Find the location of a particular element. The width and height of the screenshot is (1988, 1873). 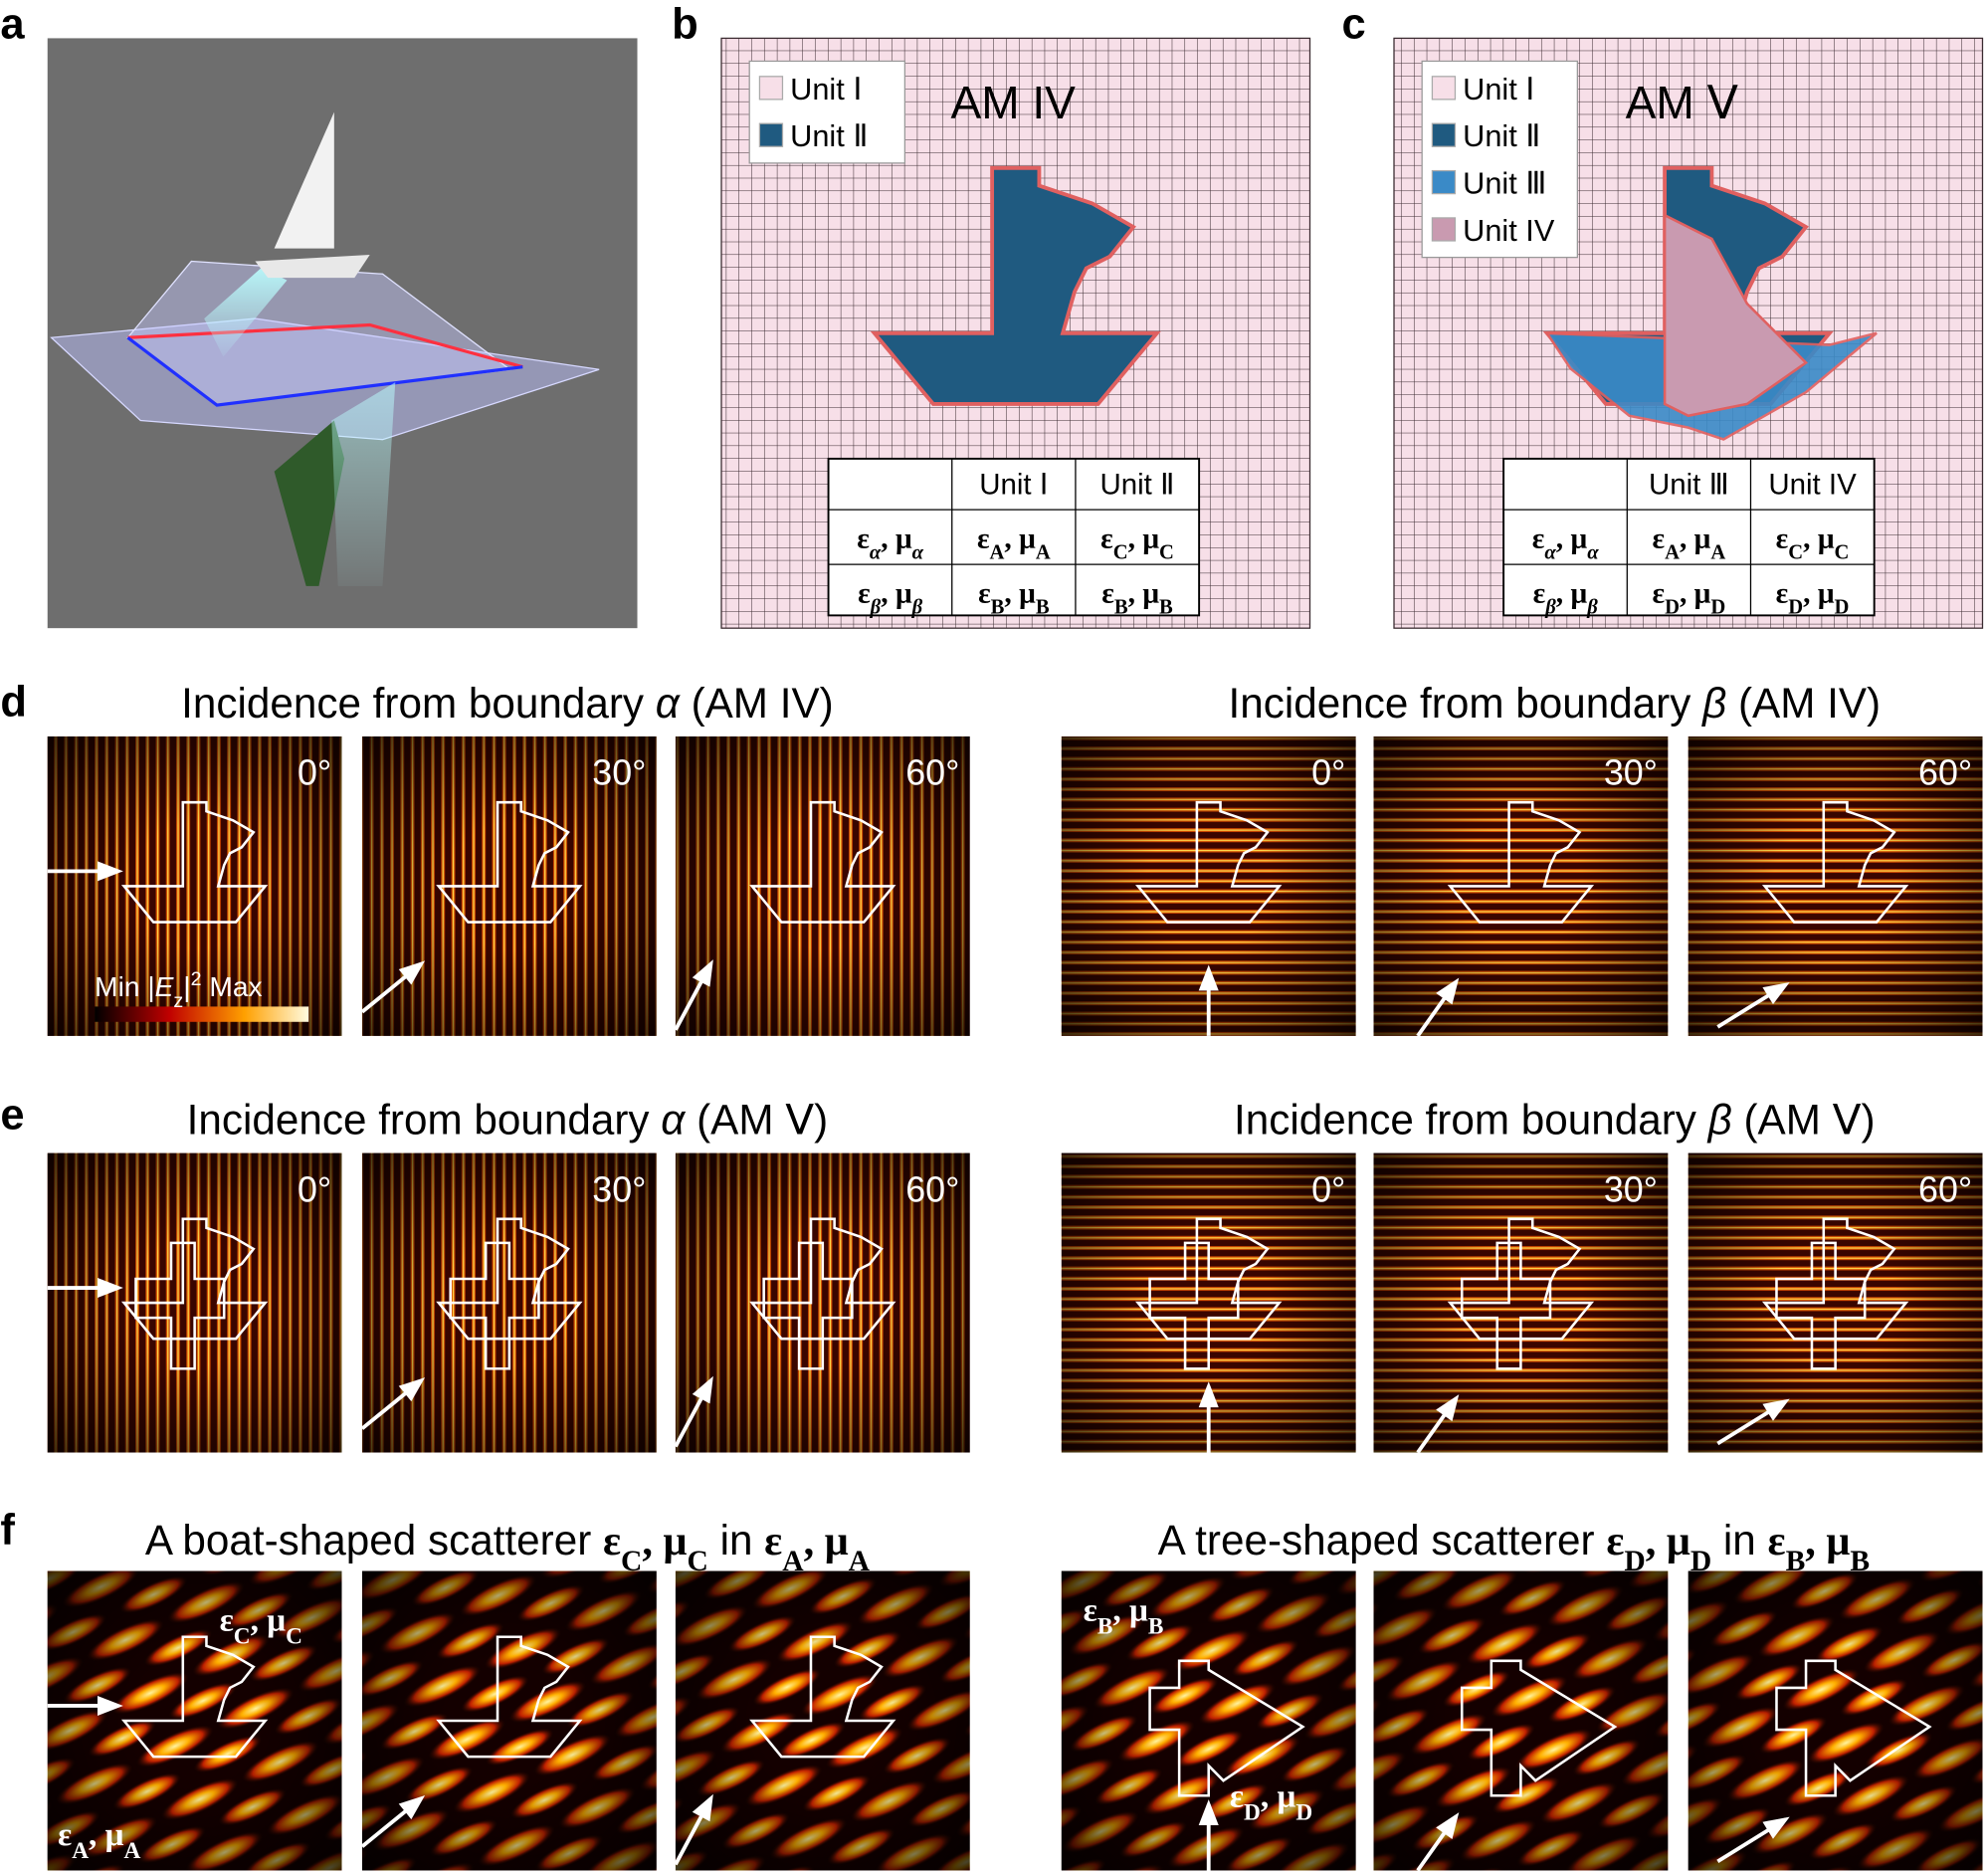

table-header: Unit Ⅰ is located at coordinates (1013, 486).